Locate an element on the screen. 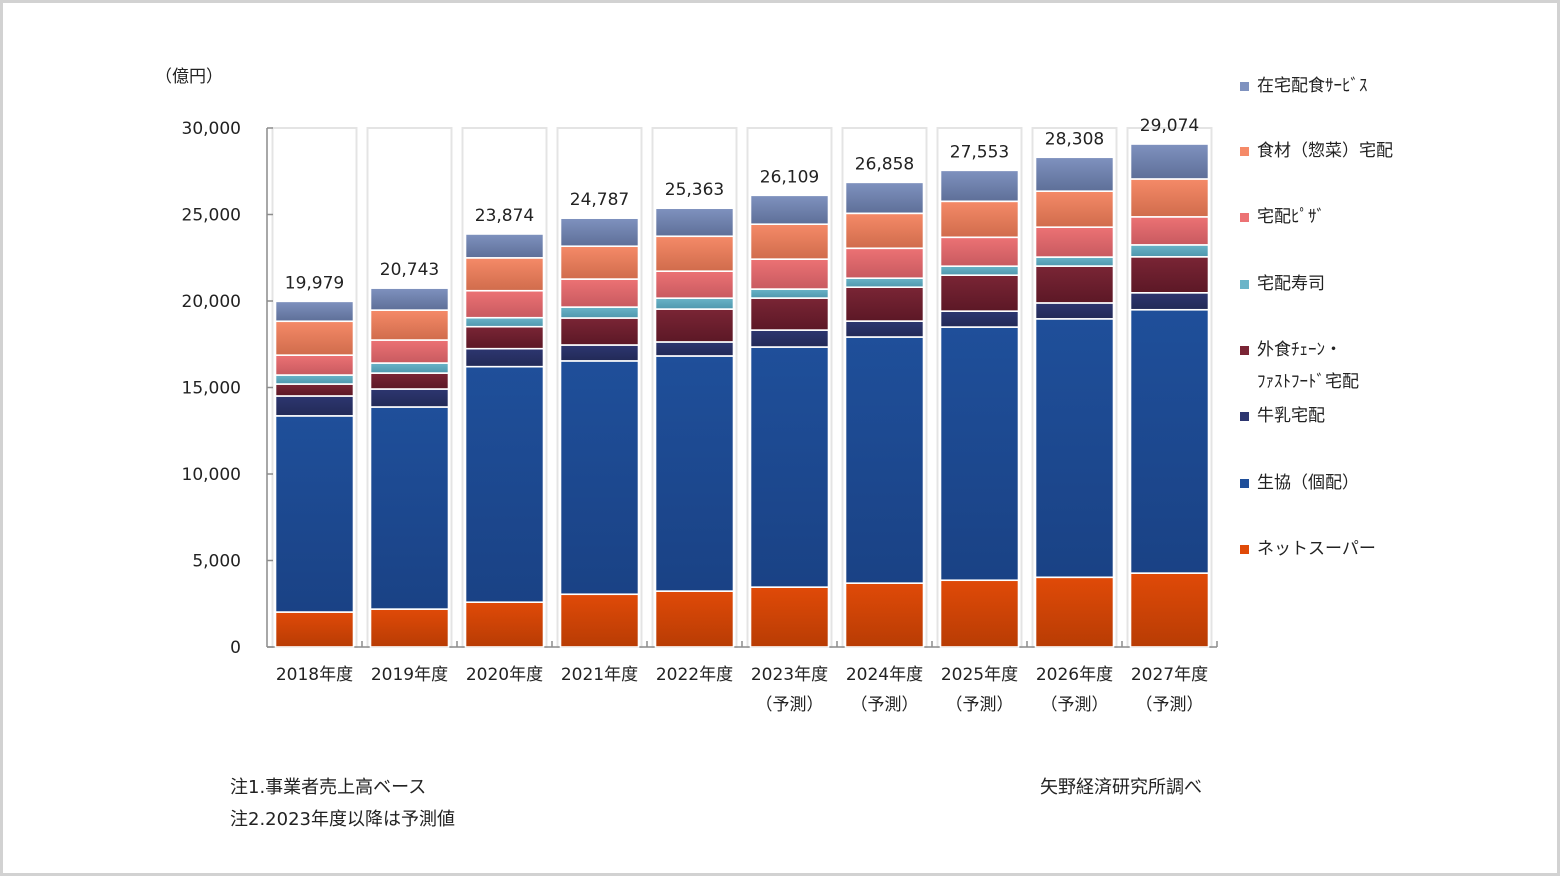 This screenshot has height=876, width=1560. total-data-label: 19,979 is located at coordinates (314, 283).